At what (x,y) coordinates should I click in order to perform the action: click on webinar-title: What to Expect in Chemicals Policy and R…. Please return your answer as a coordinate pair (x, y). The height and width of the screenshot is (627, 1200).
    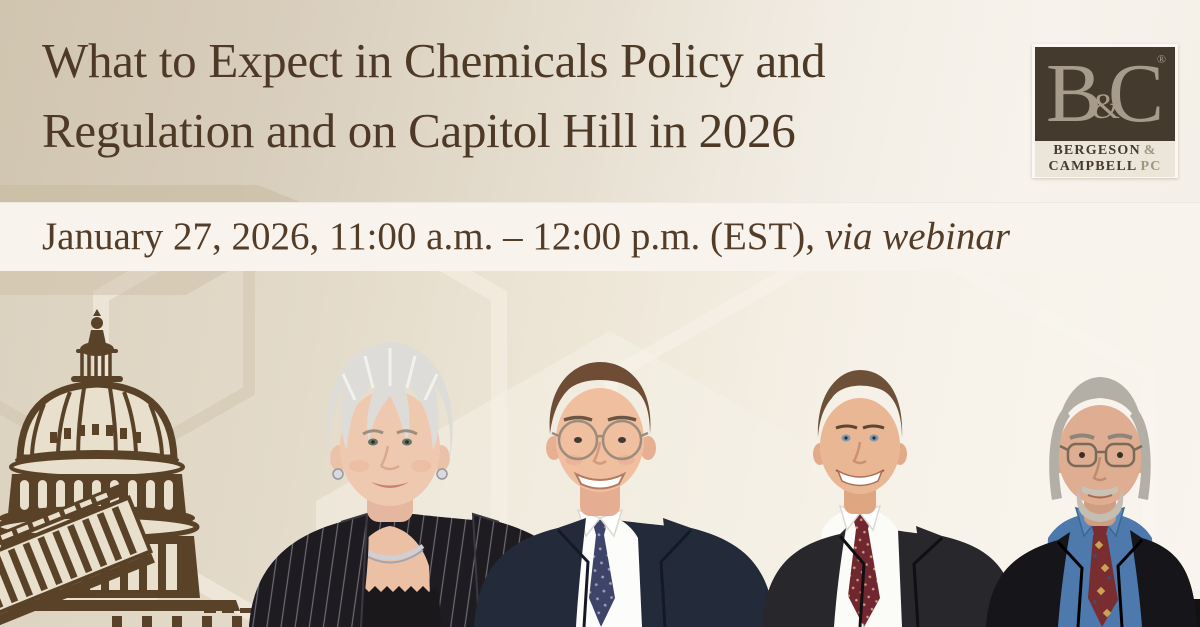
    Looking at the image, I should click on (434, 96).